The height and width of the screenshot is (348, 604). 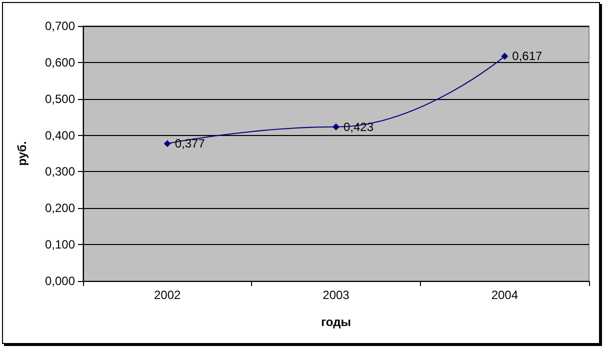 I want to click on x-tick-label: 2002, so click(x=168, y=295).